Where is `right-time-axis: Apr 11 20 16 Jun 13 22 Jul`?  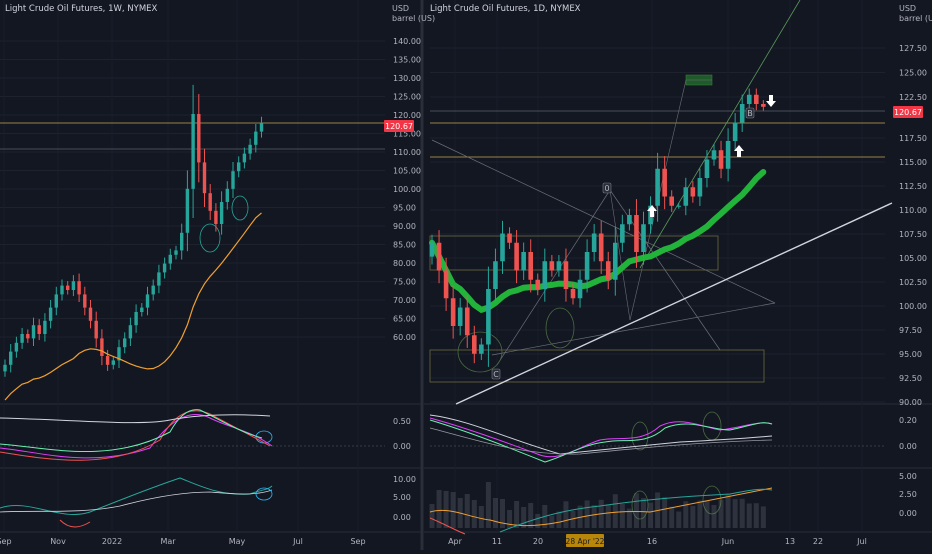 right-time-axis: Apr 11 20 16 Jun 13 22 Jul is located at coordinates (657, 541).